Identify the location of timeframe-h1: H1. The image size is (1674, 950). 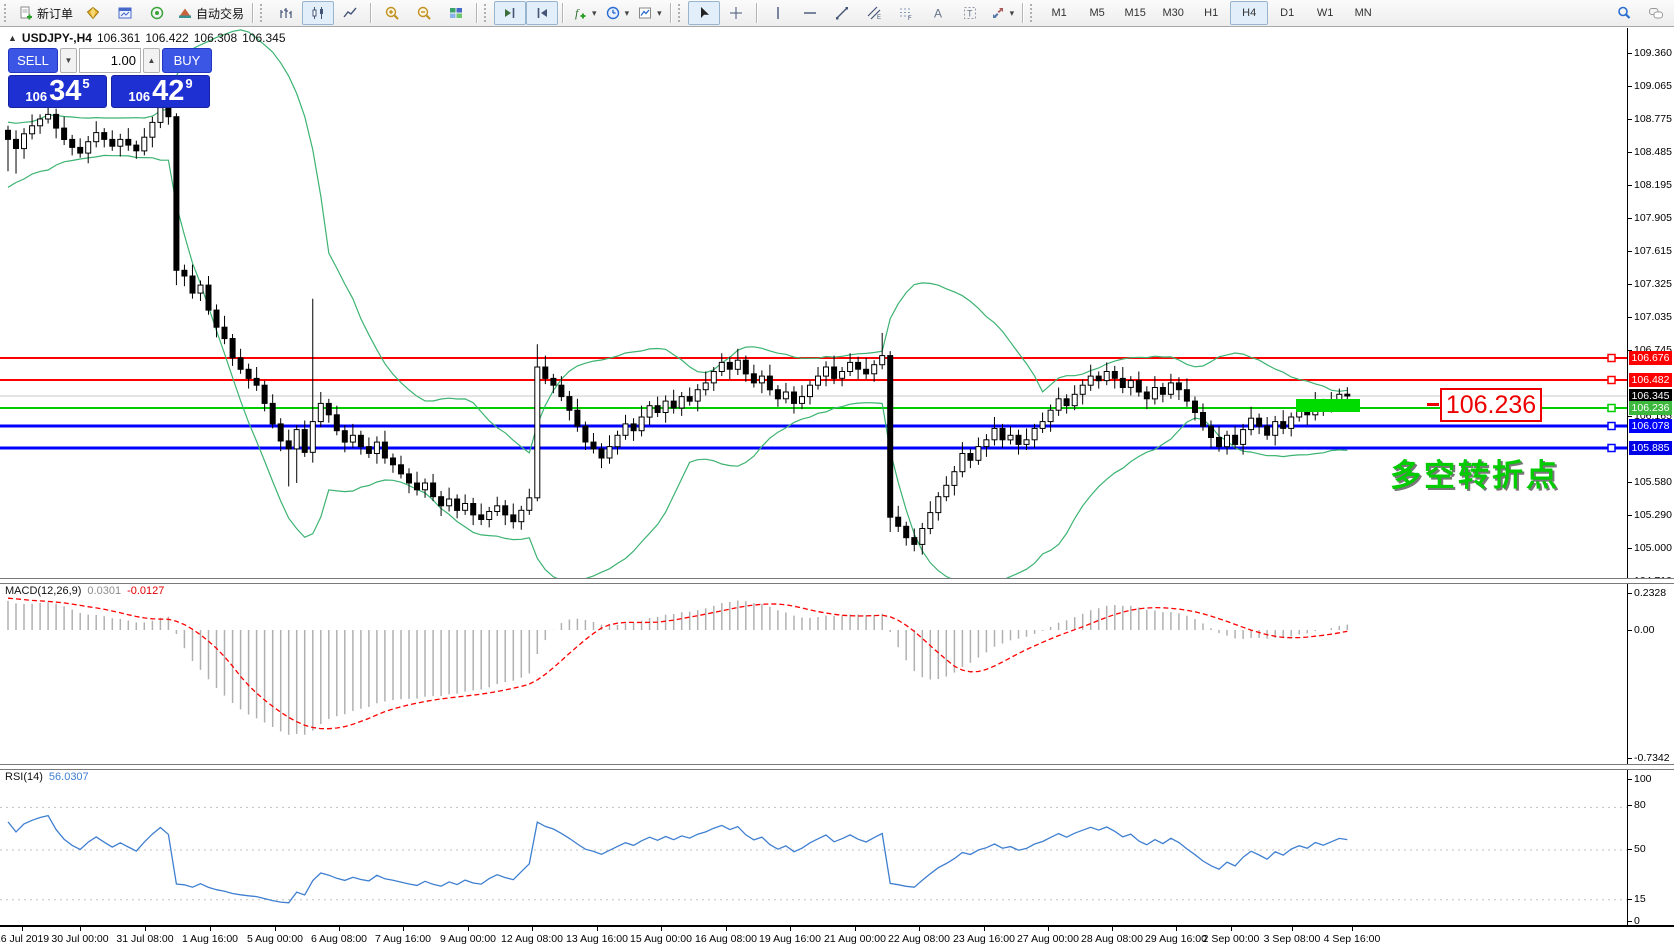
(1211, 13).